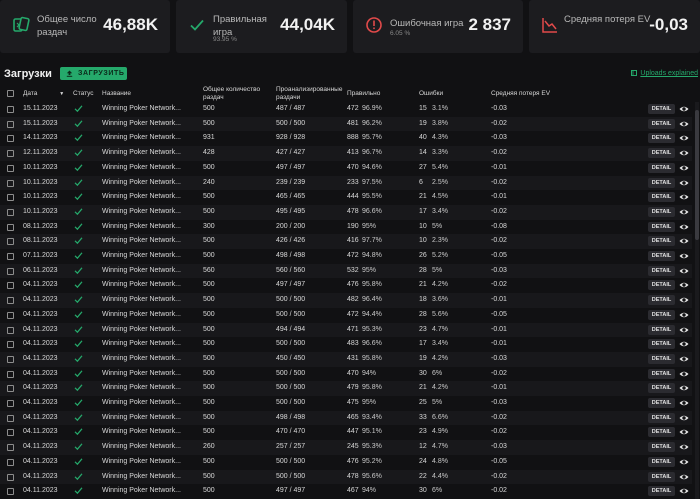 The width and height of the screenshot is (700, 499). Describe the element at coordinates (83, 93) in the screenshot. I see `column-status: Статус` at that location.